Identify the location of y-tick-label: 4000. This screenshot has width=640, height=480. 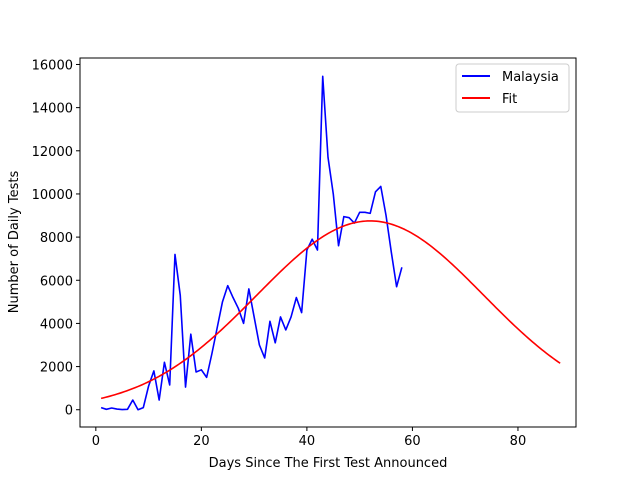
(56, 324).